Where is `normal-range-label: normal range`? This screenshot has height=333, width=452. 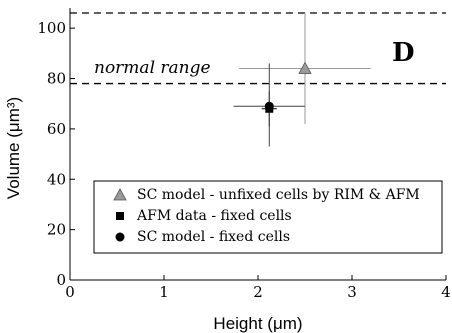 normal-range-label: normal range is located at coordinates (152, 68).